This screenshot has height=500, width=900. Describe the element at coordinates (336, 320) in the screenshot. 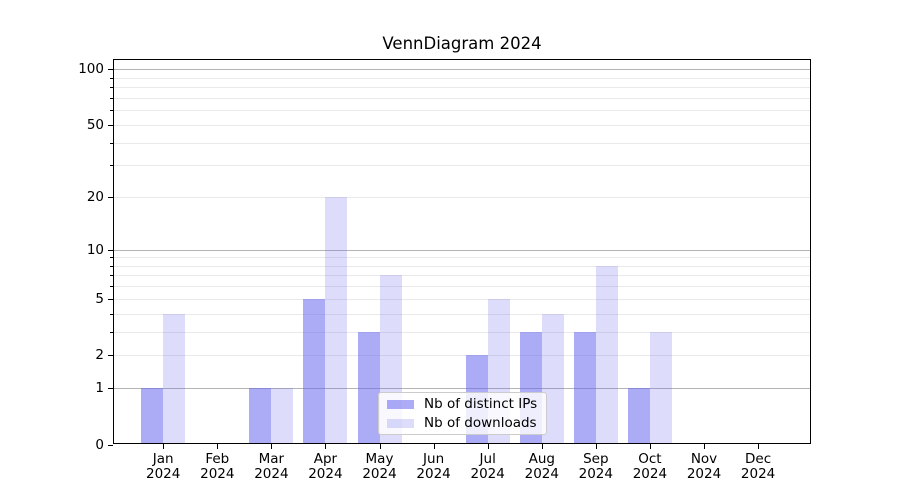

I see `bar-apr-downloads` at that location.